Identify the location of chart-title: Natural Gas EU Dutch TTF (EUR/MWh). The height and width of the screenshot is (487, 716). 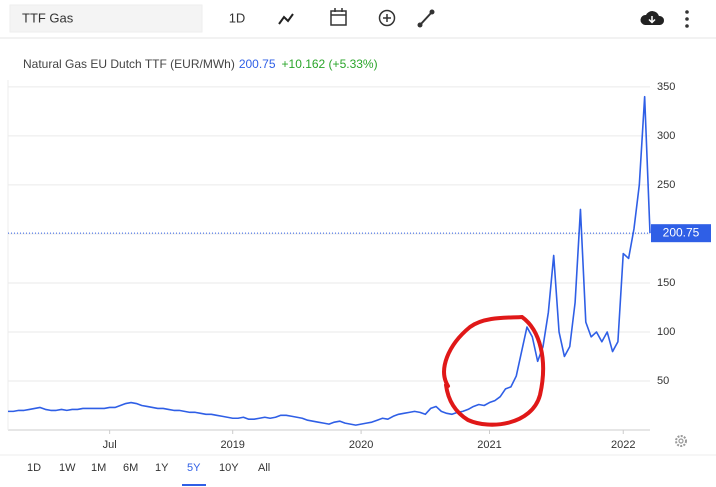
(129, 64).